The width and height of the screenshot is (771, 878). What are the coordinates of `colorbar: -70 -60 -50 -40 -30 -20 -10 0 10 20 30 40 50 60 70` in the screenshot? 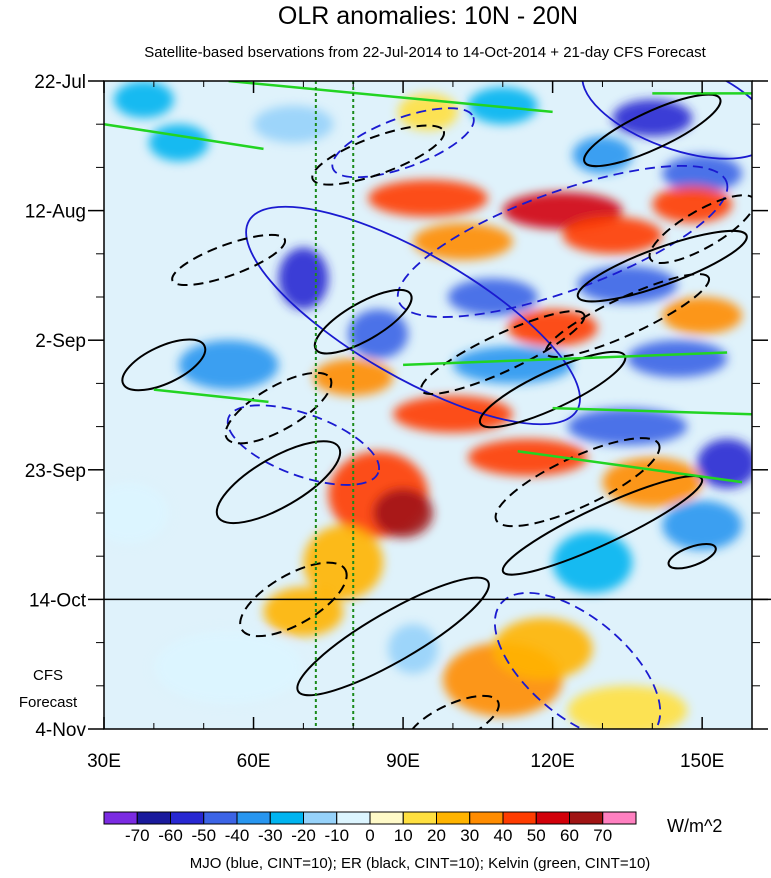 It's located at (370, 828).